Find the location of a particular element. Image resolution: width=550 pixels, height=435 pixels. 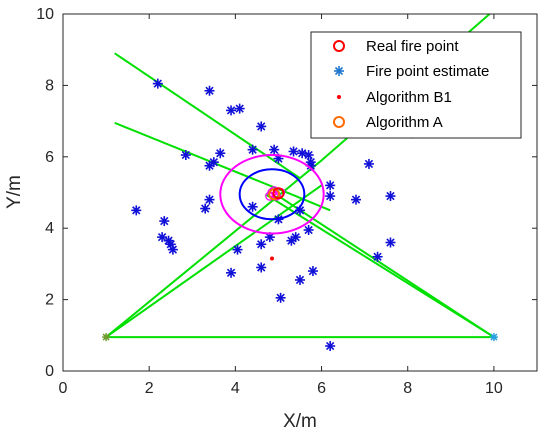

x-tick-label: 4 is located at coordinates (235, 388).